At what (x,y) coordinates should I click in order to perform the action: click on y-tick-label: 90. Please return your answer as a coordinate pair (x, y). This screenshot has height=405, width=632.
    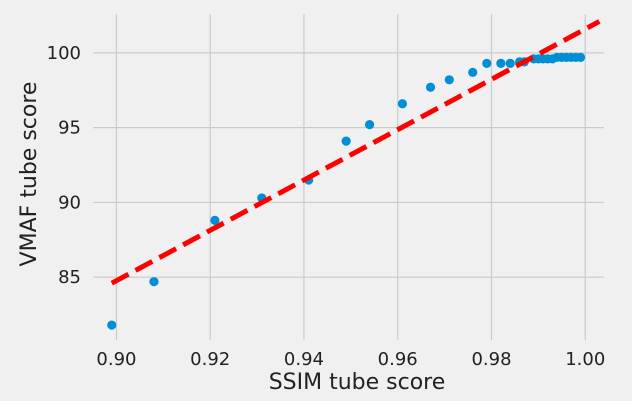
    Looking at the image, I should click on (69, 202).